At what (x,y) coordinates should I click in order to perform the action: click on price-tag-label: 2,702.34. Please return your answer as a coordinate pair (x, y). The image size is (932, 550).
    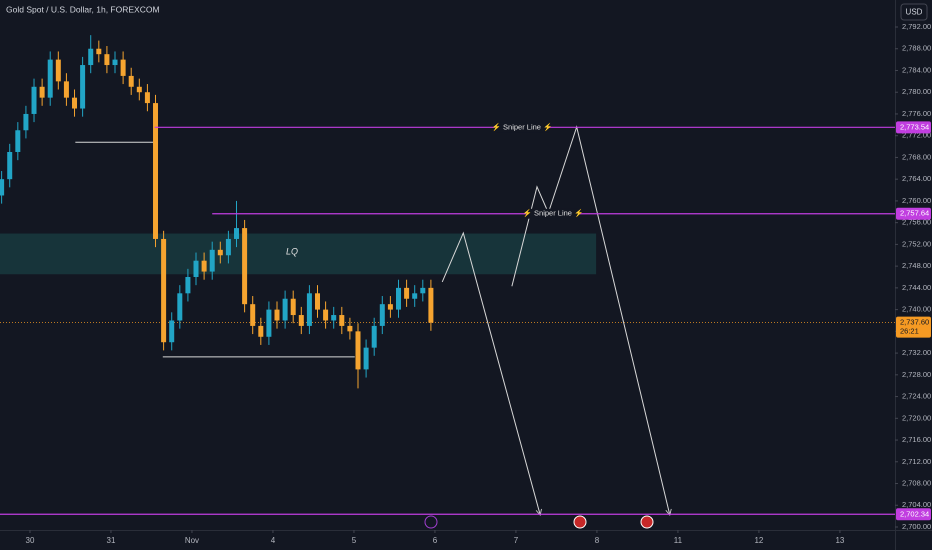
    Looking at the image, I should click on (914, 513).